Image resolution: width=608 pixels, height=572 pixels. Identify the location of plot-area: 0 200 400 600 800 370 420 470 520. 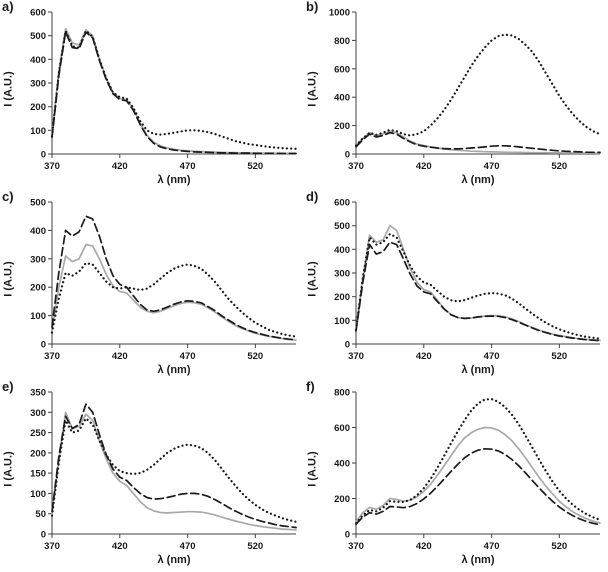
(465, 469).